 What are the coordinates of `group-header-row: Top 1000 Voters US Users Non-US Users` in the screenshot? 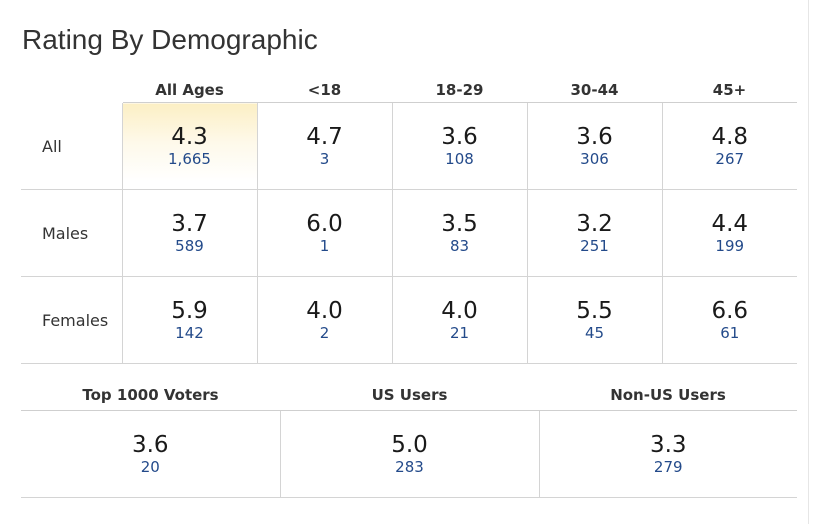 It's located at (409, 395).